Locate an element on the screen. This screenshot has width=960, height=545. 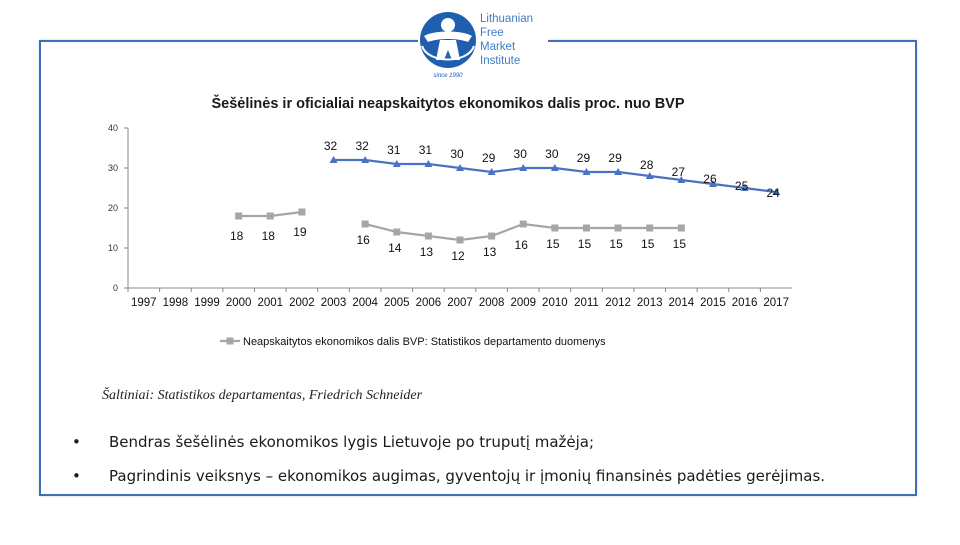
x-tick-label: 2016 is located at coordinates (745, 303).